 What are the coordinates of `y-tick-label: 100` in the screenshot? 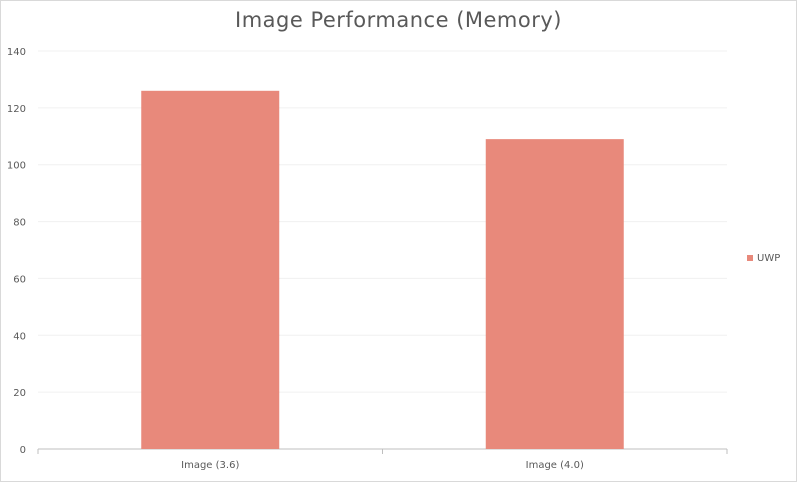 It's located at (16, 166).